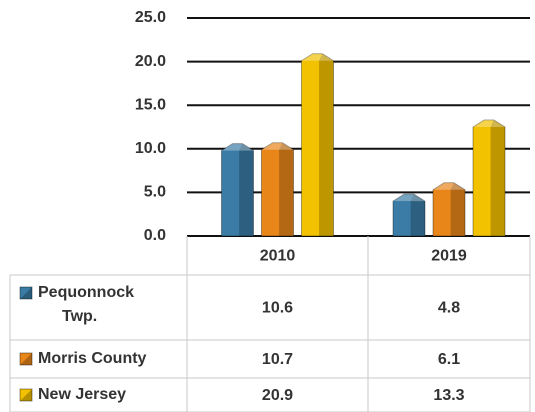  Describe the element at coordinates (150, 61) in the screenshot. I see `y-tick-label: 20.0` at that location.